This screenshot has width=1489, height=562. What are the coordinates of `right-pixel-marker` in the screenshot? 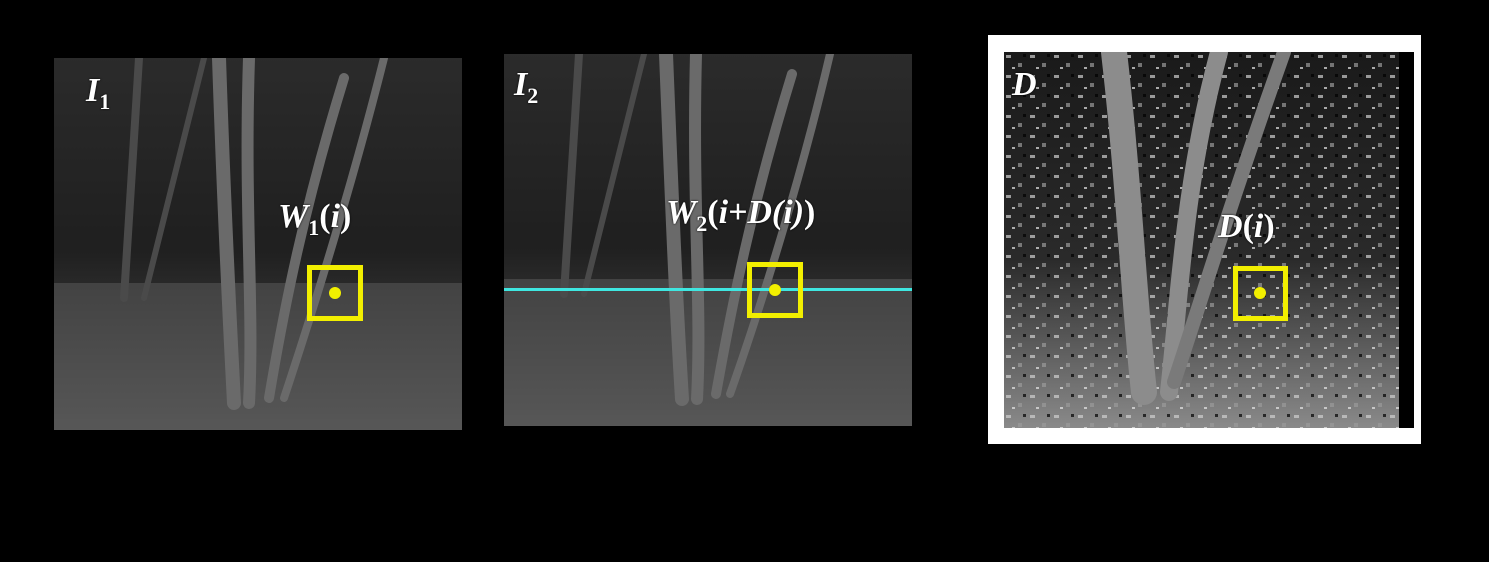 It's located at (775, 290).